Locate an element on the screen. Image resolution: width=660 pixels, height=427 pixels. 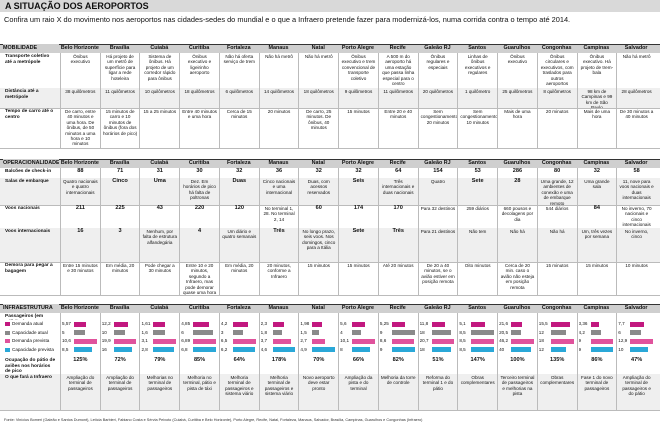
section-title: MOBILIDADE is located at coordinates (31, 48).